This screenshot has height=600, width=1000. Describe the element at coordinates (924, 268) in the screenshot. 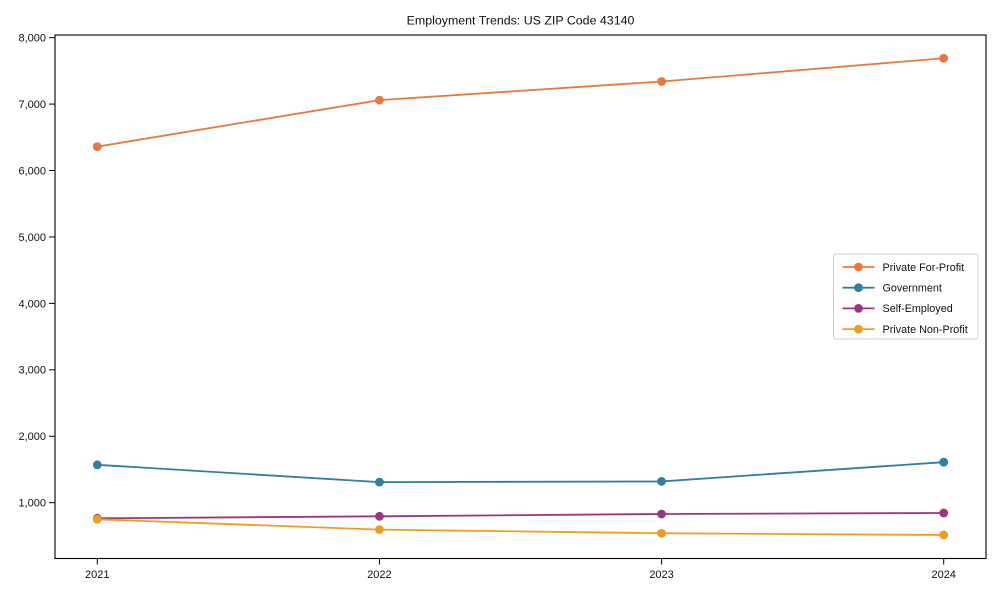

I see `legend-label: Private For-Profit` at that location.